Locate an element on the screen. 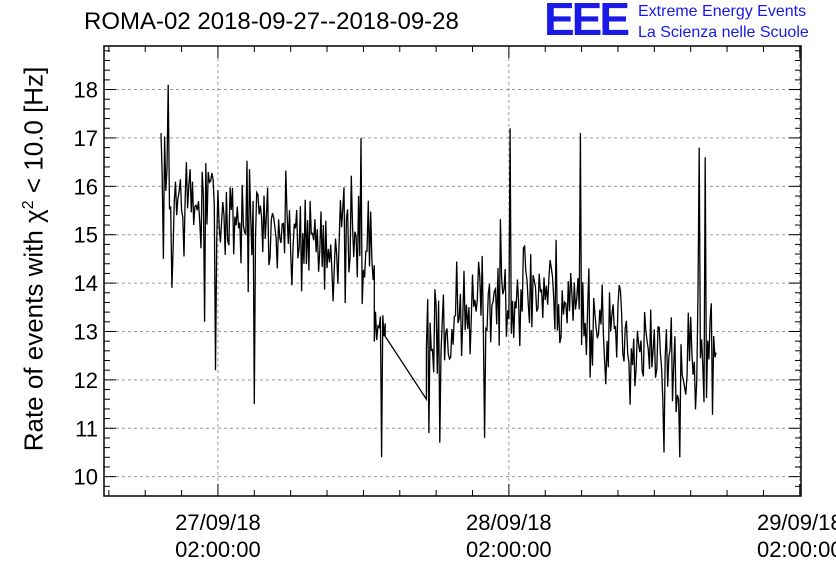  y-tick-label: 14 is located at coordinates (86, 283).